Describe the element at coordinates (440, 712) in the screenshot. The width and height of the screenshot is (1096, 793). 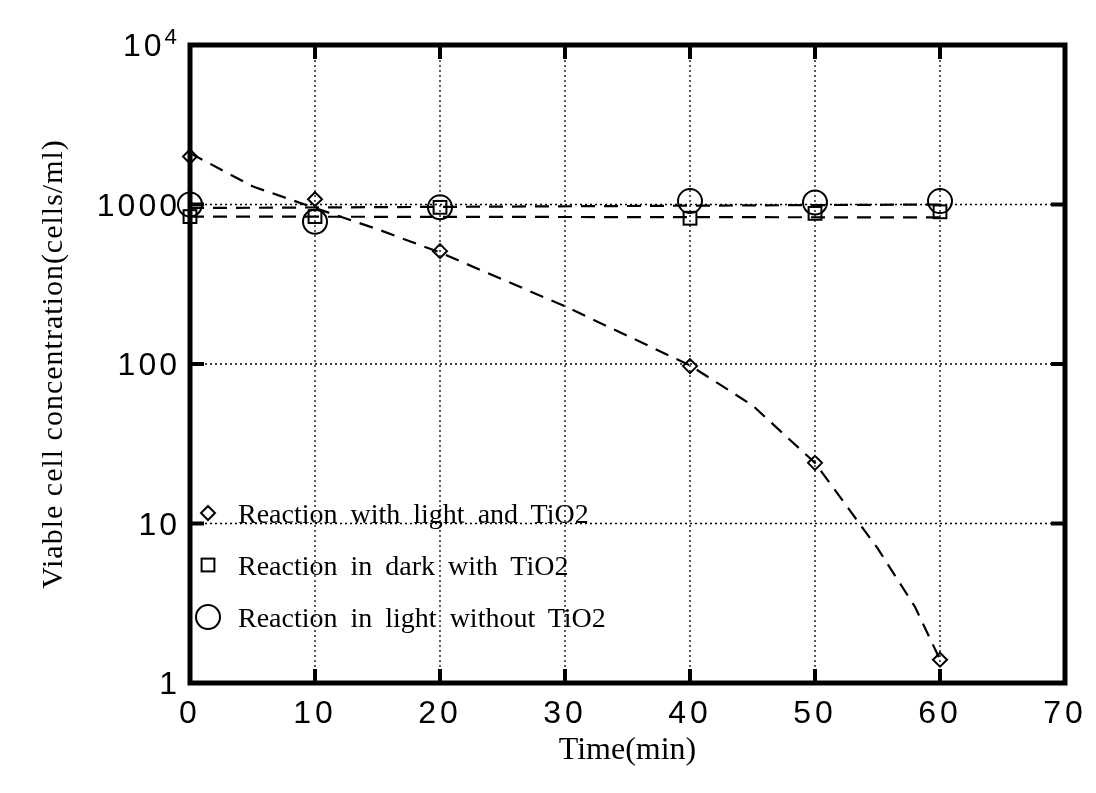
I see `x-tick-label: 20` at that location.